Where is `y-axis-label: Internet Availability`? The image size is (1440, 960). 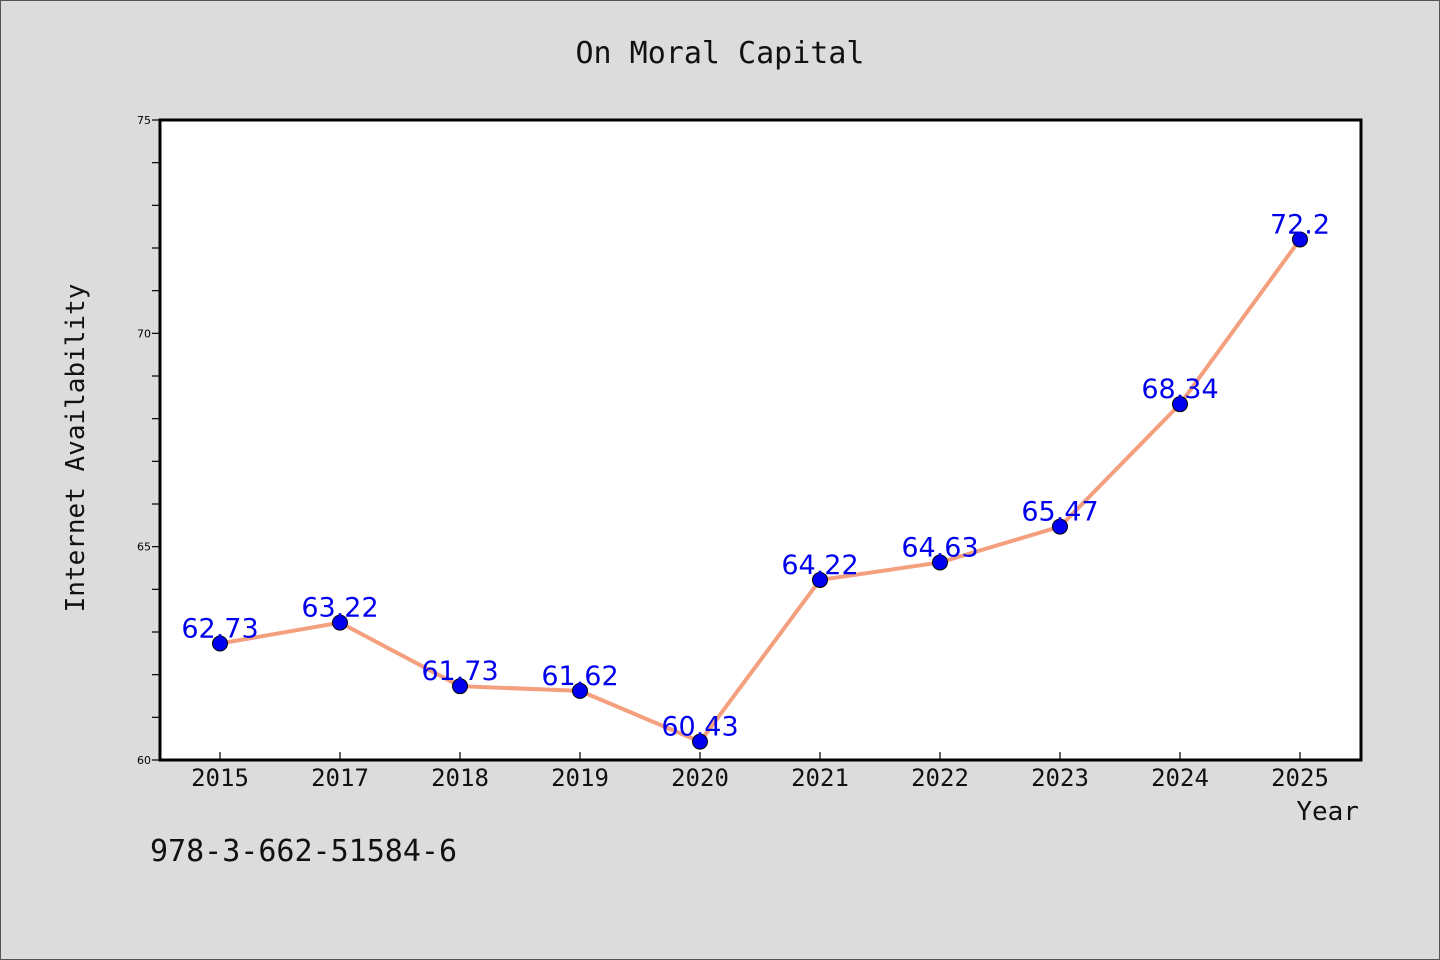
y-axis-label: Internet Availability is located at coordinates (76, 448).